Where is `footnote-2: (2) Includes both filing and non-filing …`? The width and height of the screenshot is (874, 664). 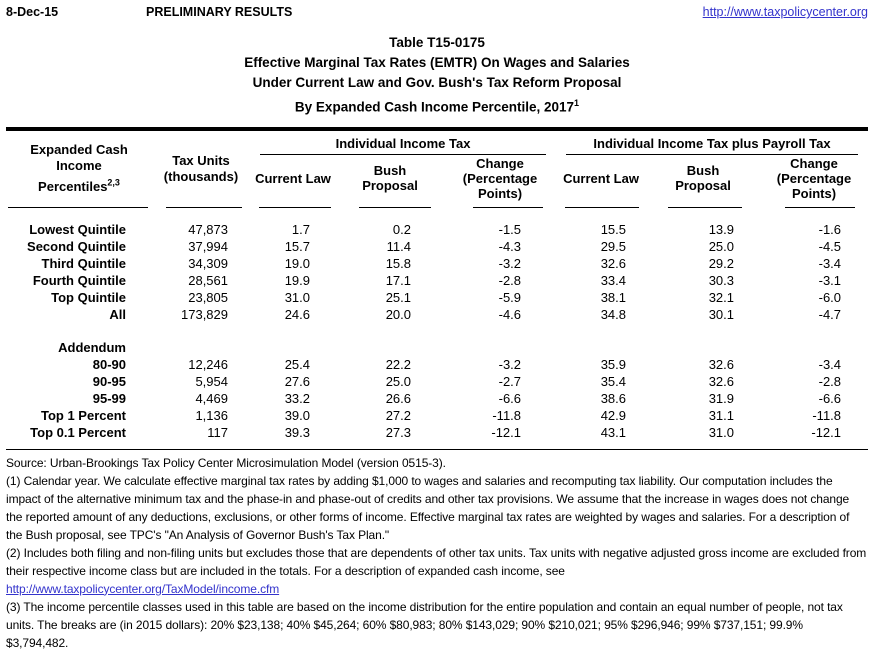 footnote-2: (2) Includes both filing and non-filing … is located at coordinates (436, 561).